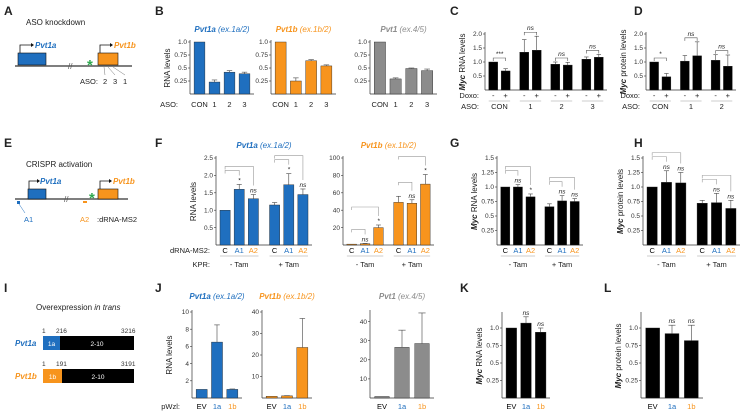 Image resolution: width=750 pixels, height=414 pixels. What do you see at coordinates (337, 176) in the screenshot?
I see `y-tick-label: 80` at bounding box center [337, 176].